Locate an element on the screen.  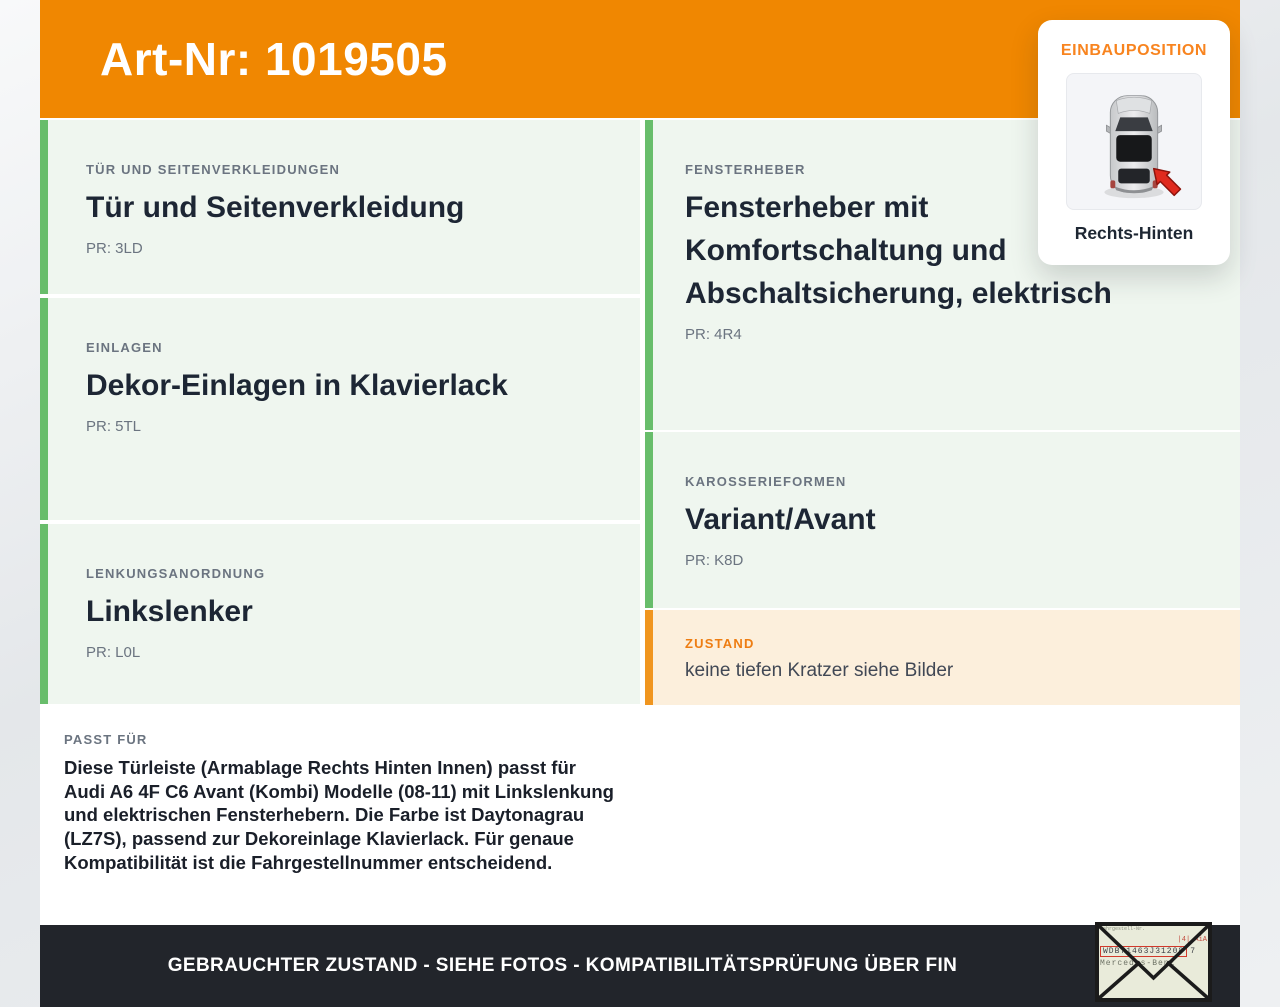
zustand-value: keine tiefen Kratzer siehe Bilder is located at coordinates (819, 670).